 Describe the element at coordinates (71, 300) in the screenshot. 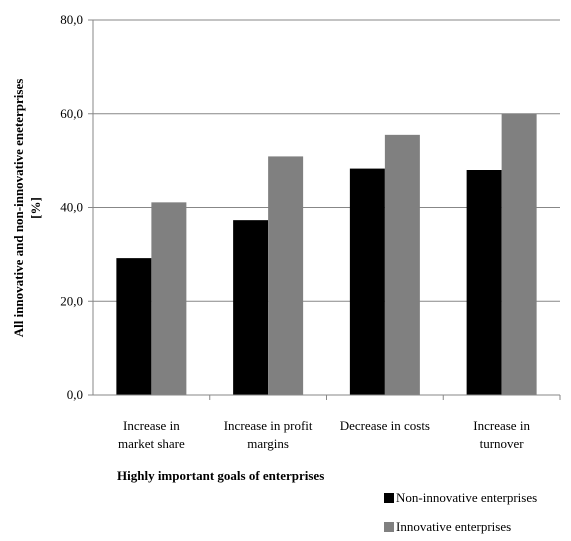

I see `y-tick-label: 20,0` at that location.